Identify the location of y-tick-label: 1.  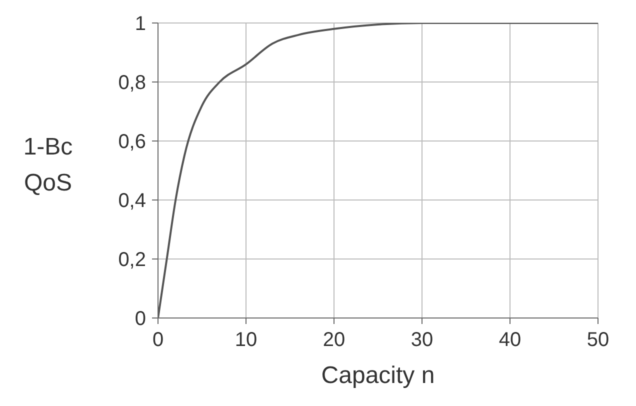
(140, 24).